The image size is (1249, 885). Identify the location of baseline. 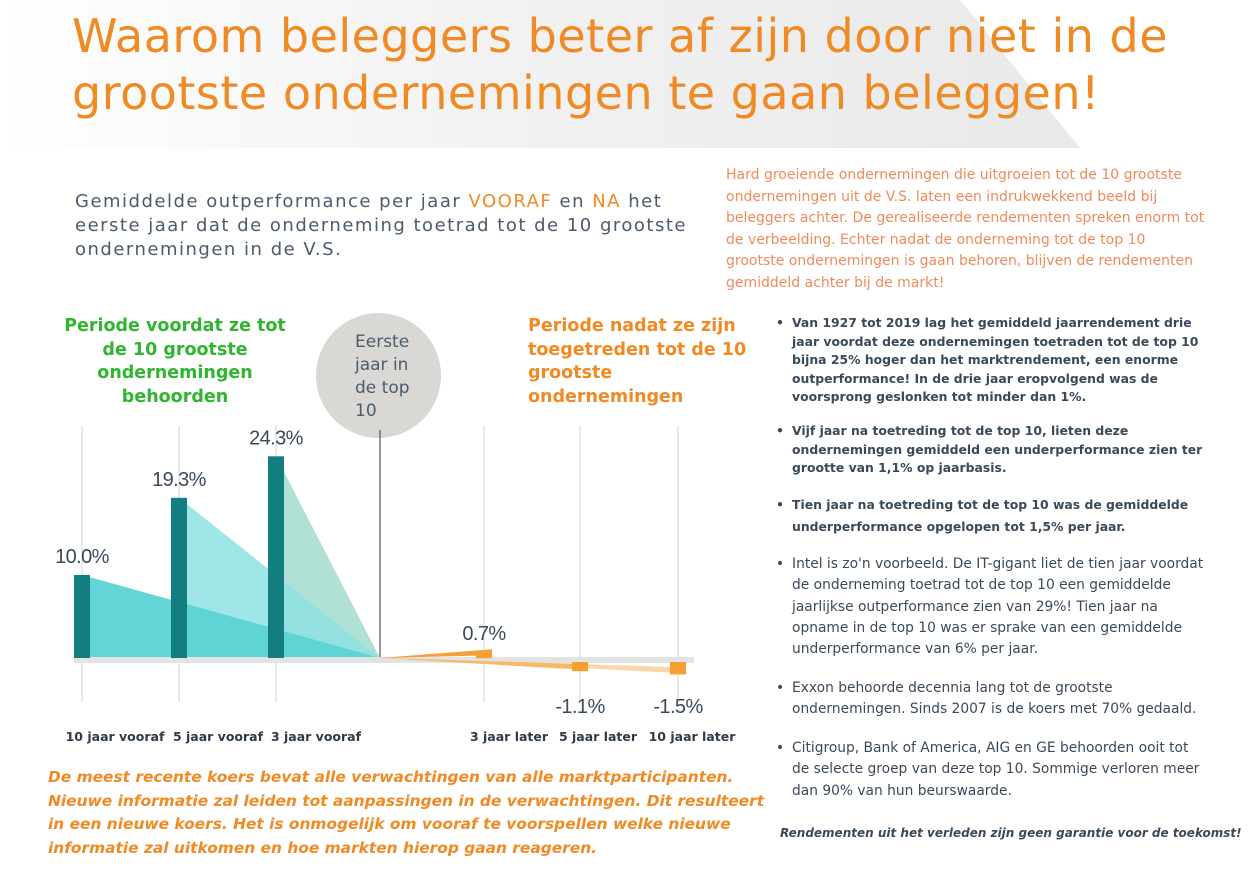
(384, 660).